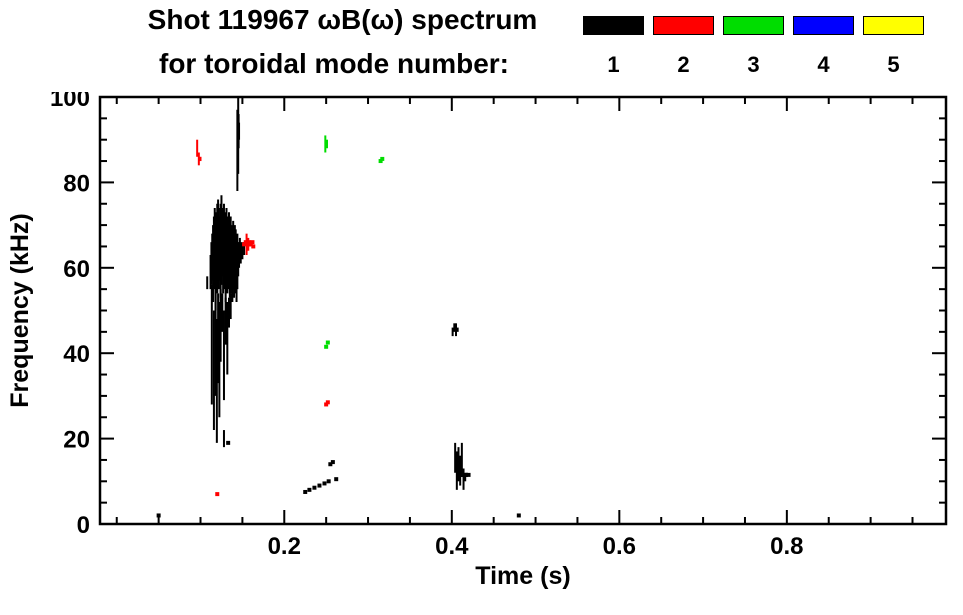 The height and width of the screenshot is (615, 963). I want to click on legend-swatch-mode5, so click(893, 25).